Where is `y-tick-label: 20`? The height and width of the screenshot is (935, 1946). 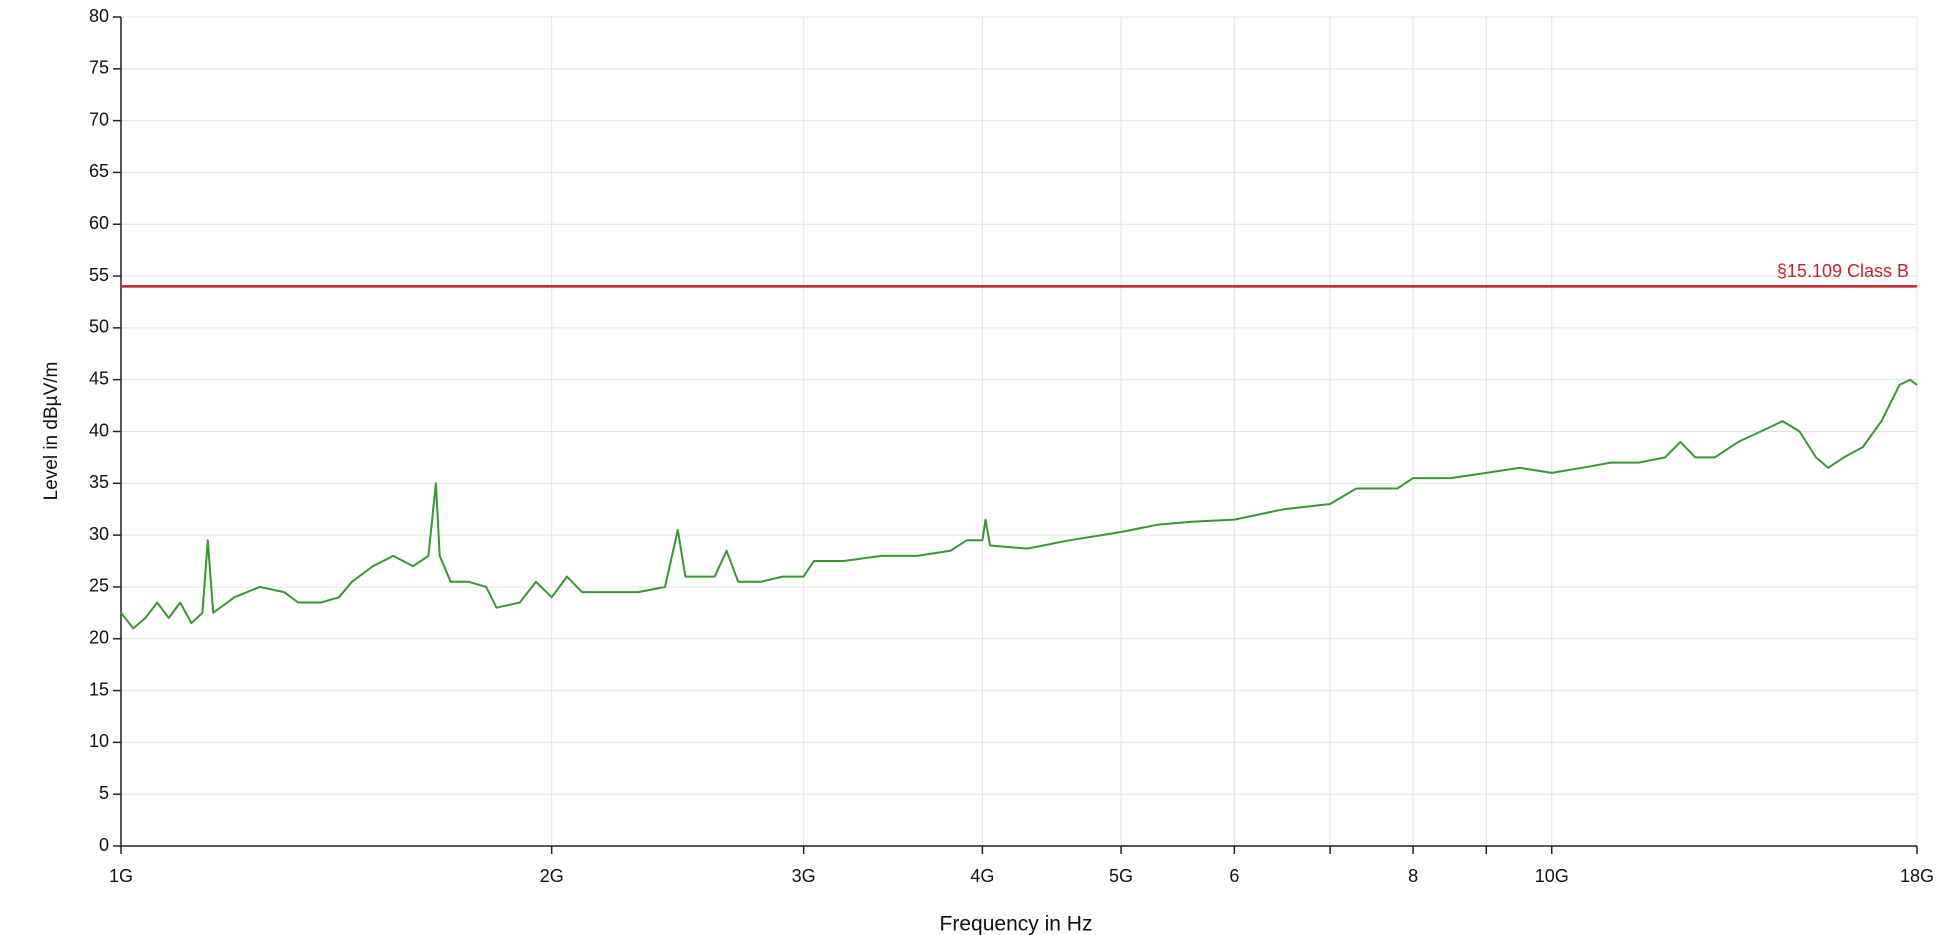 y-tick-label: 20 is located at coordinates (99, 638).